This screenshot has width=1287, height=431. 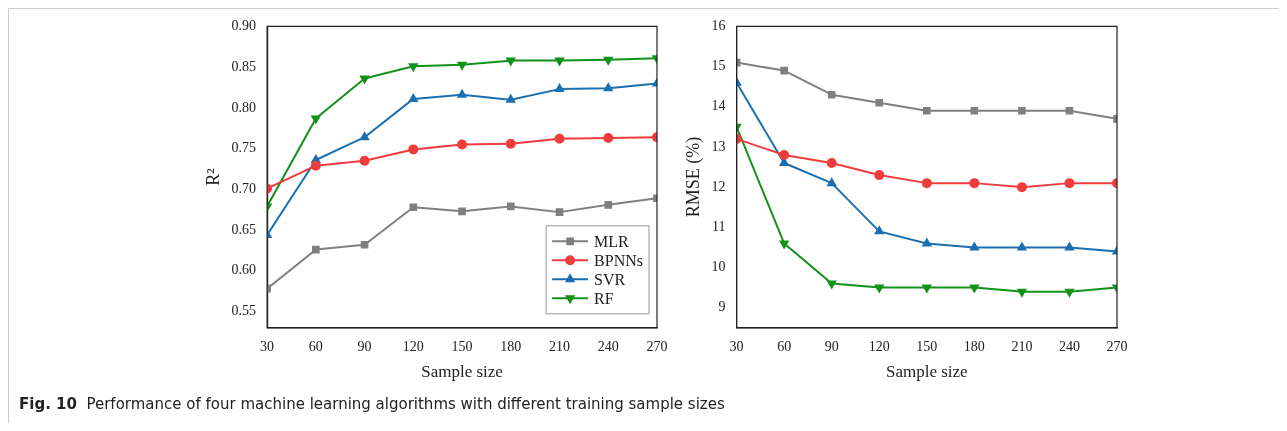 I want to click on y-tick-label: 16, so click(x=718, y=26).